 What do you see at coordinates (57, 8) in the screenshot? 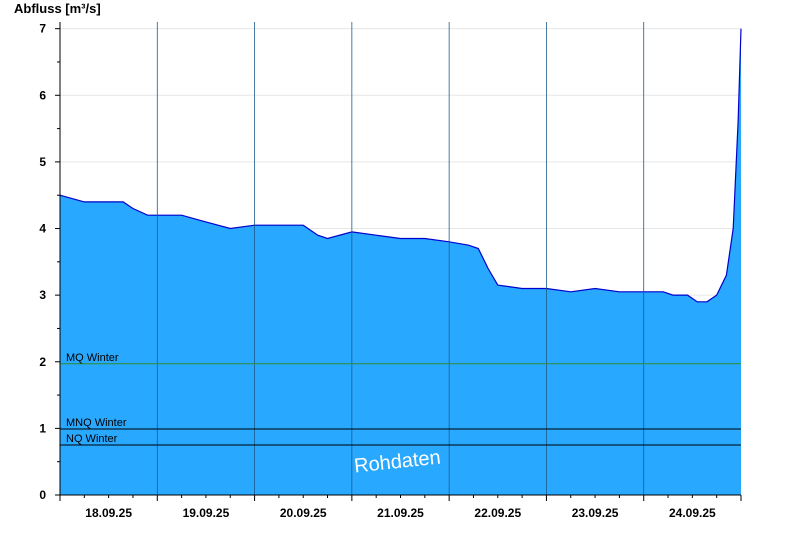
I see `y-axis-label: Abfluss [m³/s]` at bounding box center [57, 8].